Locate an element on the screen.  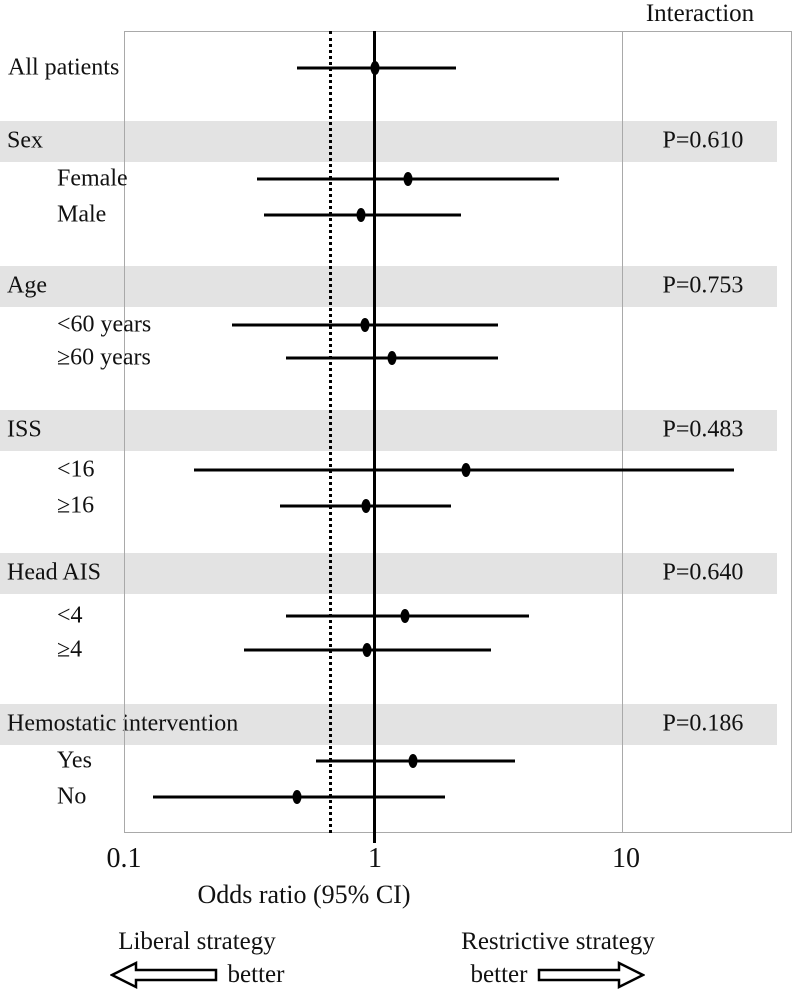
interaction-p-value: P=0.610 is located at coordinates (703, 140).